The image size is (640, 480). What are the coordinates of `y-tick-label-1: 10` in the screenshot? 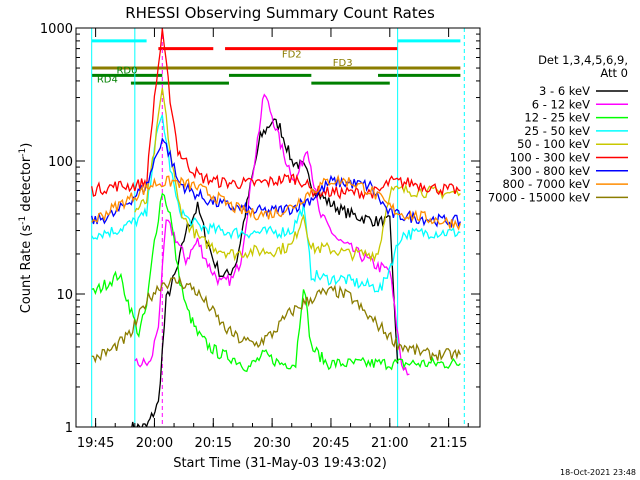 It's located at (64, 295).